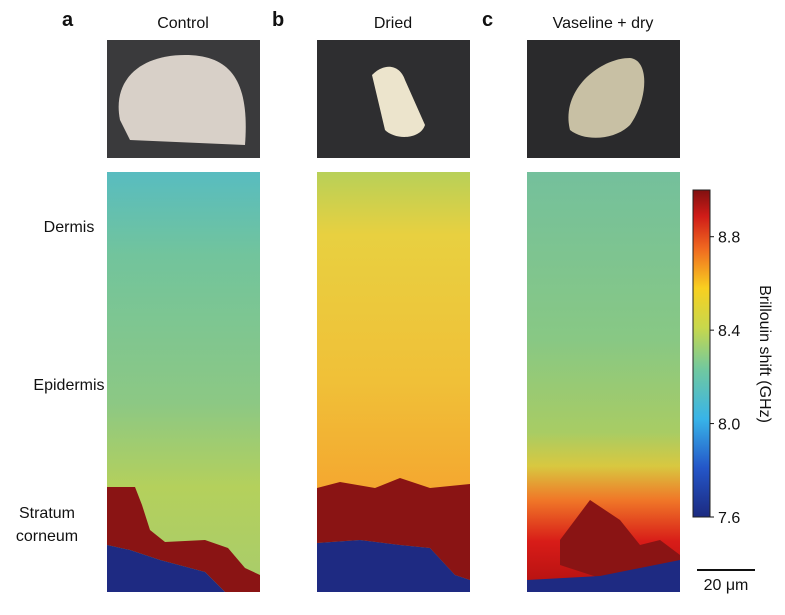 The height and width of the screenshot is (615, 785). Describe the element at coordinates (729, 331) in the screenshot. I see `colorbar-tick-label: 8.4` at that location.